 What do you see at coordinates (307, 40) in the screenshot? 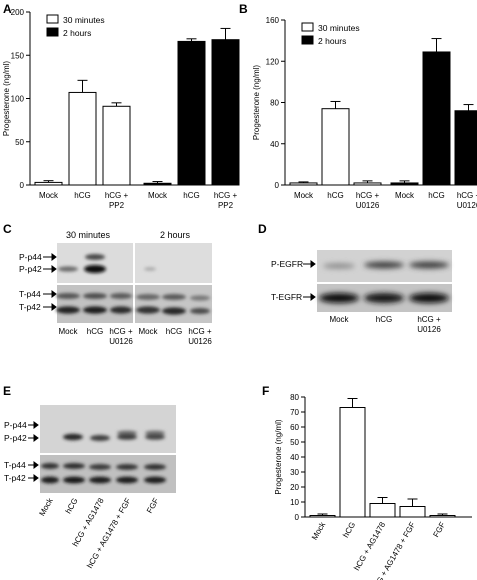
I see `legend-swatch` at bounding box center [307, 40].